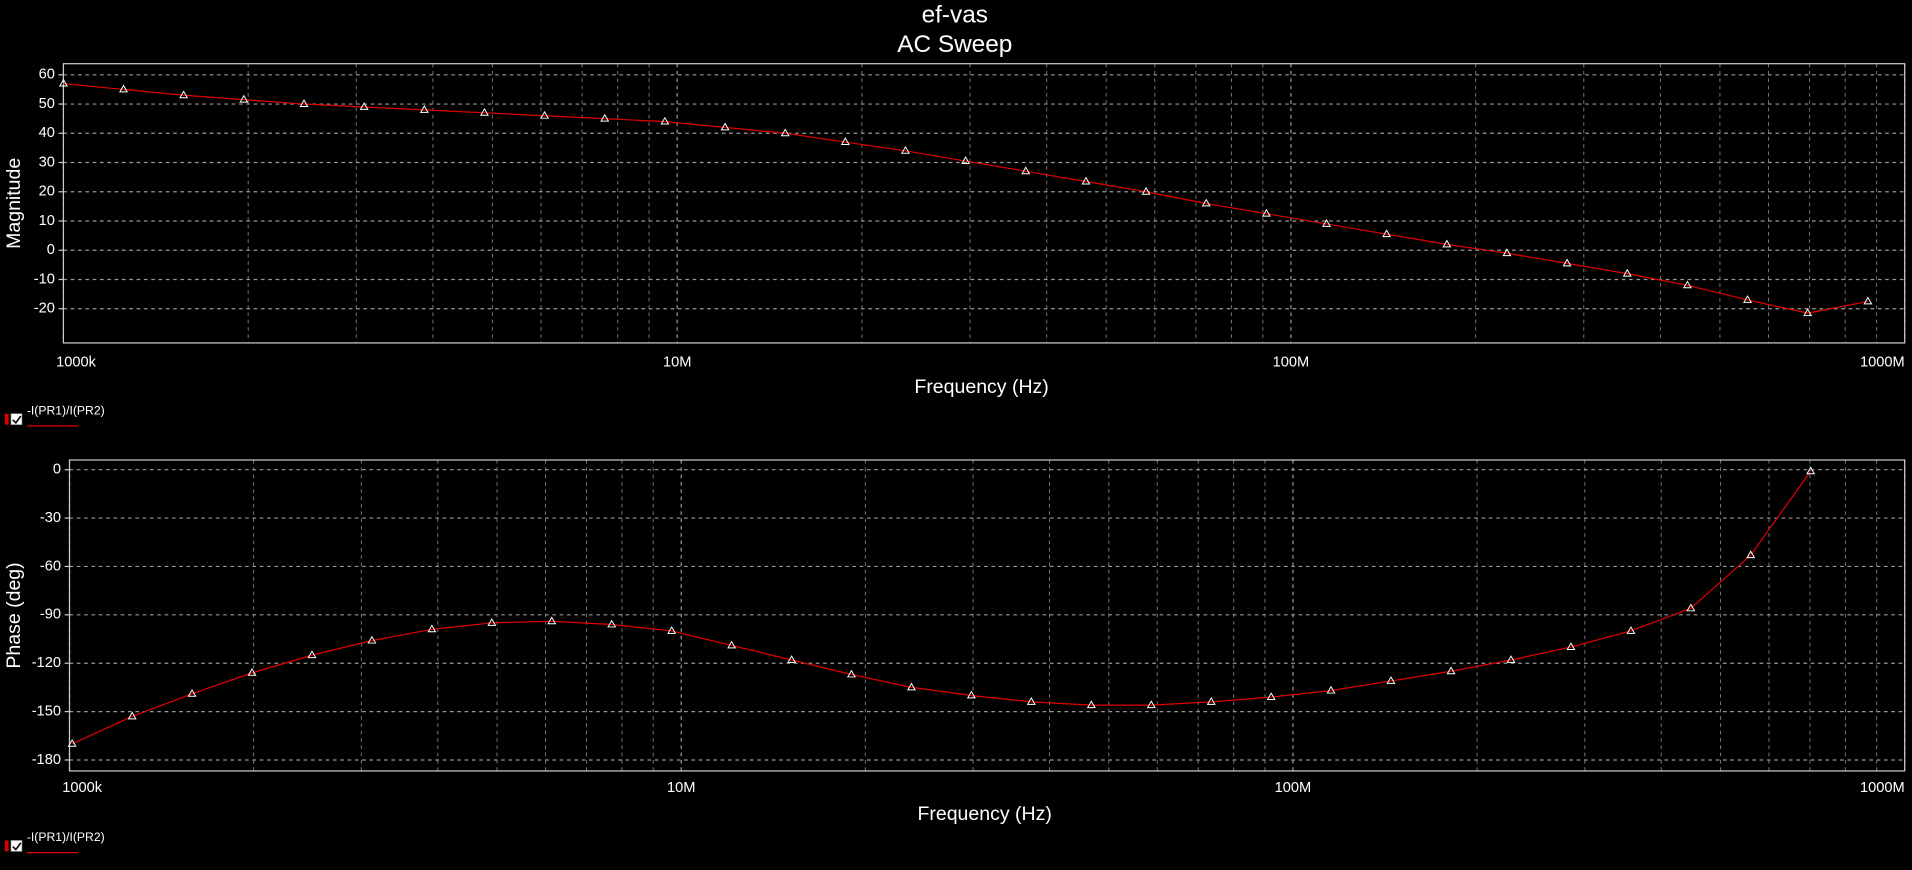 The width and height of the screenshot is (1912, 870). What do you see at coordinates (47, 133) in the screenshot?
I see `y-tick-label: 40` at bounding box center [47, 133].